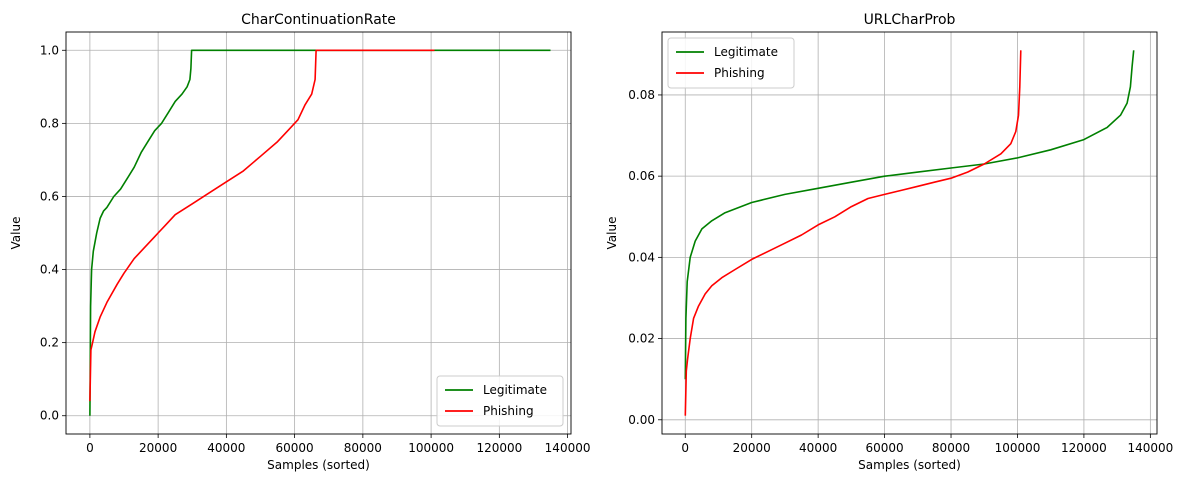 Image resolution: width=1189 pixels, height=490 pixels. Describe the element at coordinates (49, 196) in the screenshot. I see `y-tick-label: 0.6` at that location.